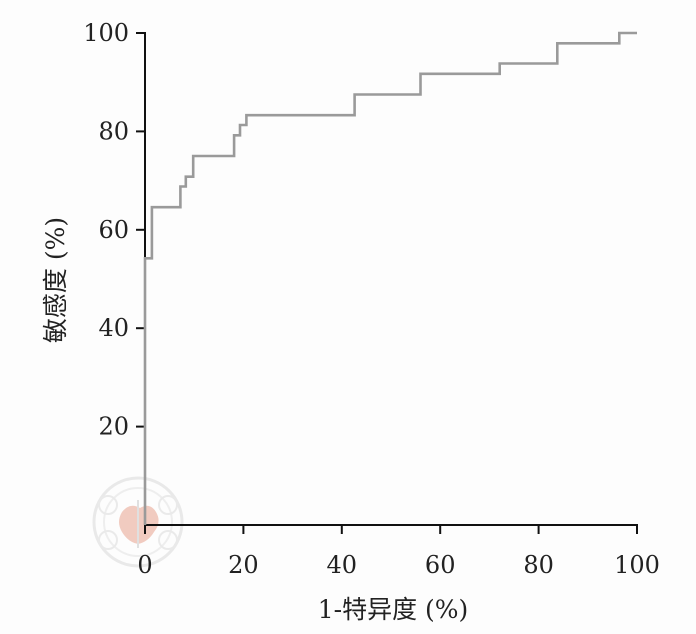  I want to click on y-axis-title: 敏感度 (%), so click(55, 280).